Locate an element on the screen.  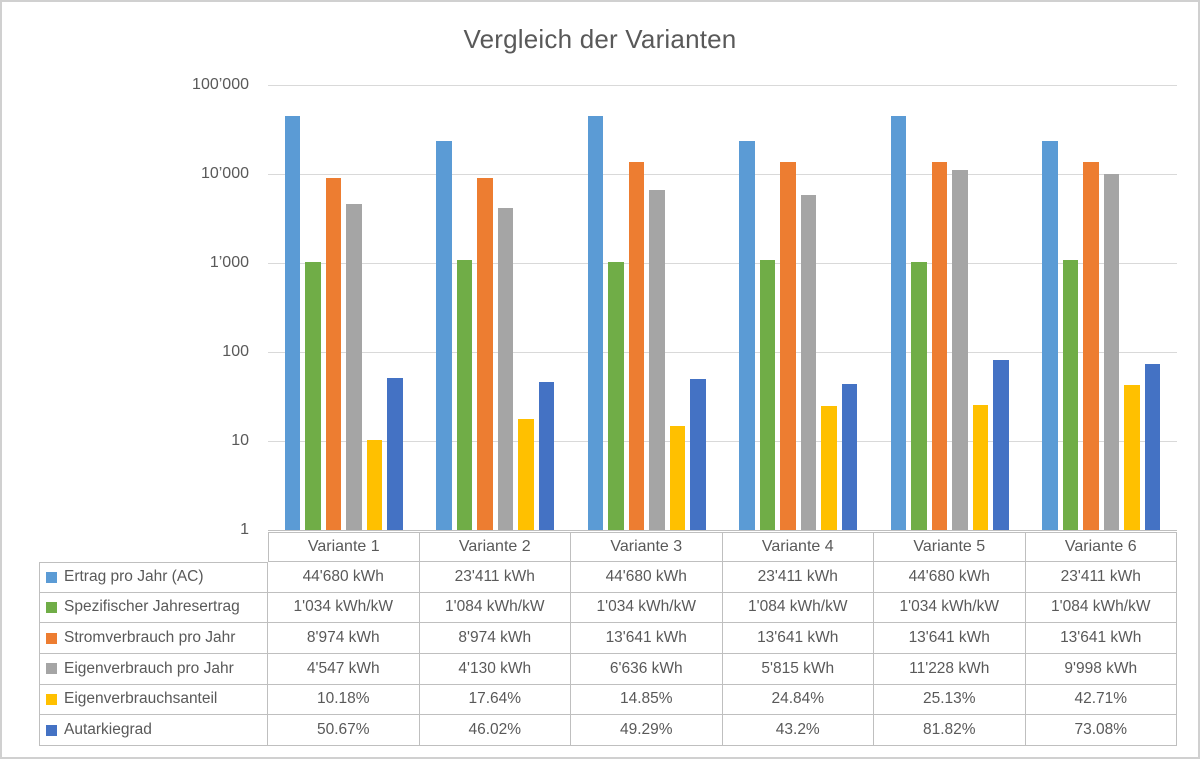
value-cell: 6'636 kWh is located at coordinates (647, 669).